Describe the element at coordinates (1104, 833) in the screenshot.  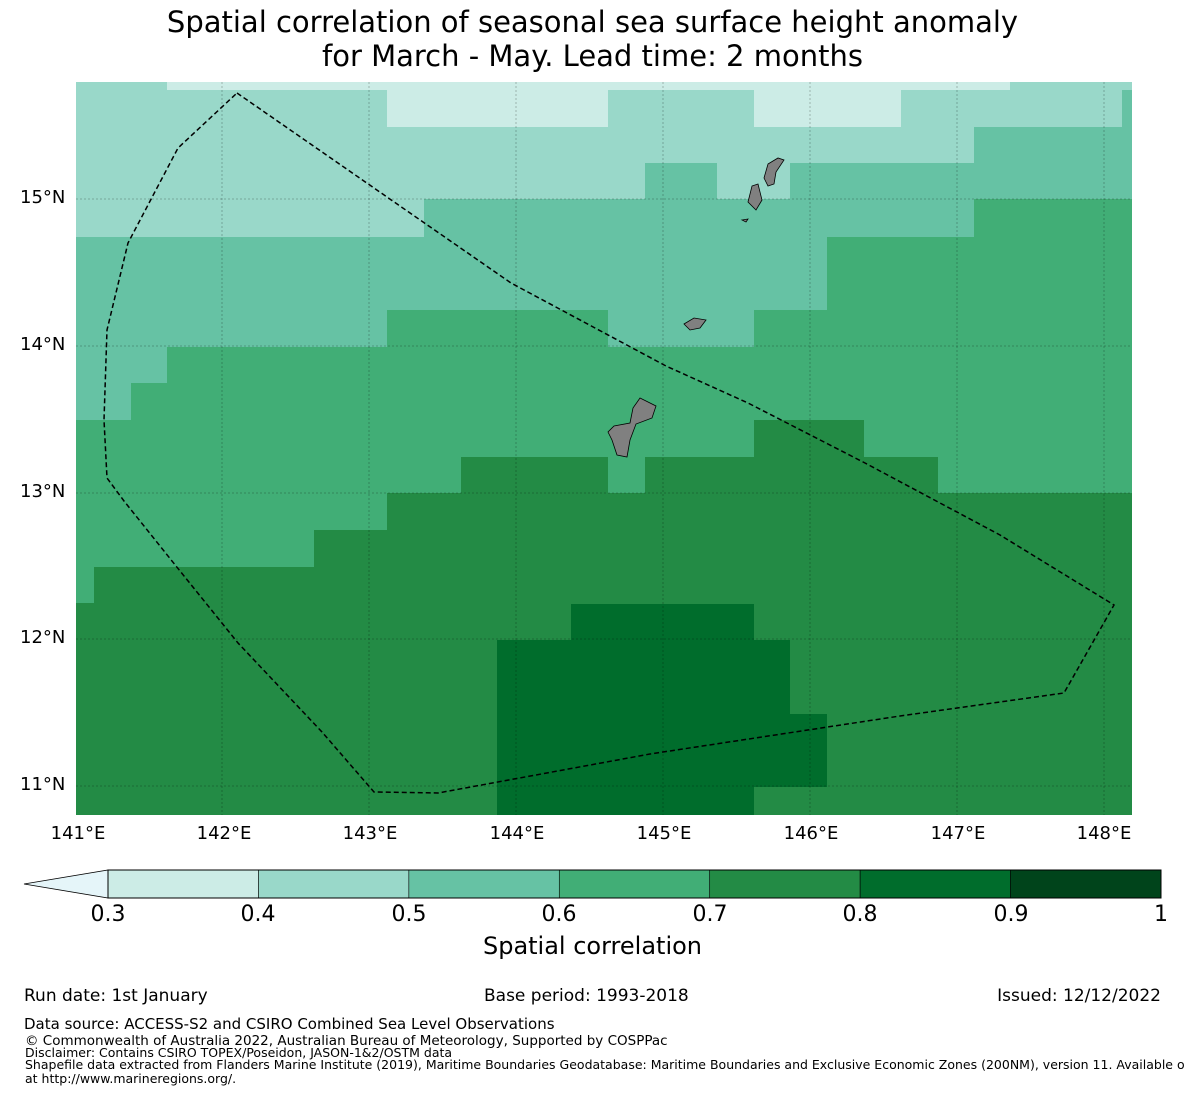
I see `lon-label-148e: 148°E` at that location.